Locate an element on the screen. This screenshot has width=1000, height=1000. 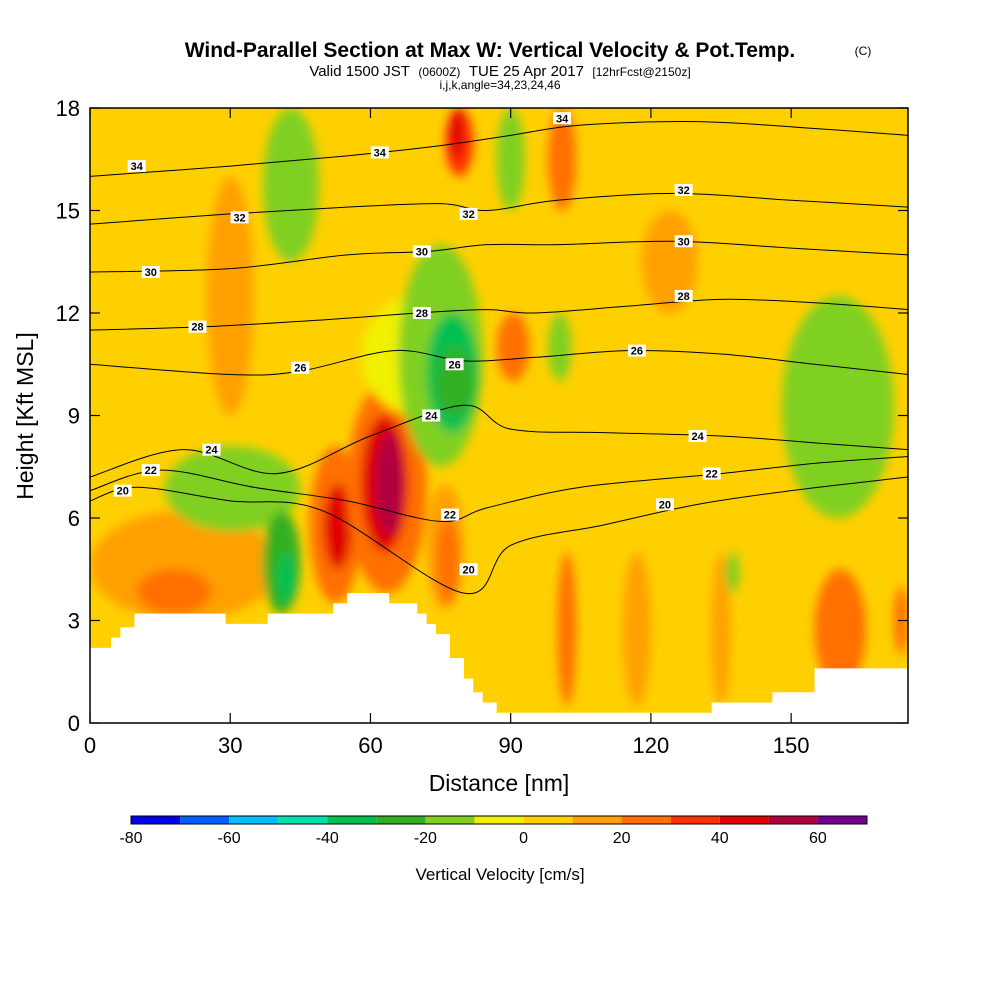
contour-label: 22 is located at coordinates (712, 475).